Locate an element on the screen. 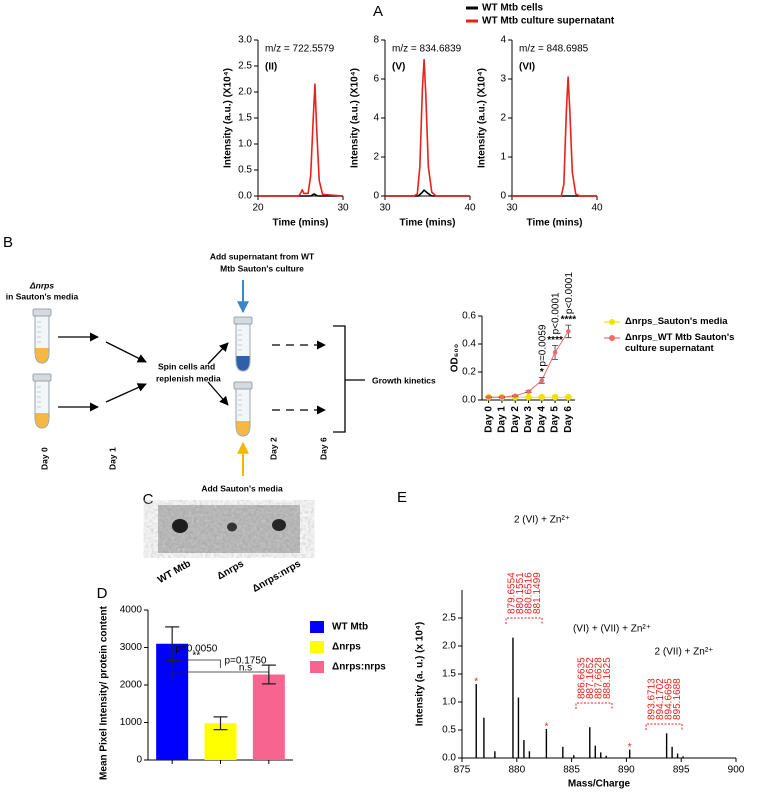  day-label: Day 2 is located at coordinates (273, 448).